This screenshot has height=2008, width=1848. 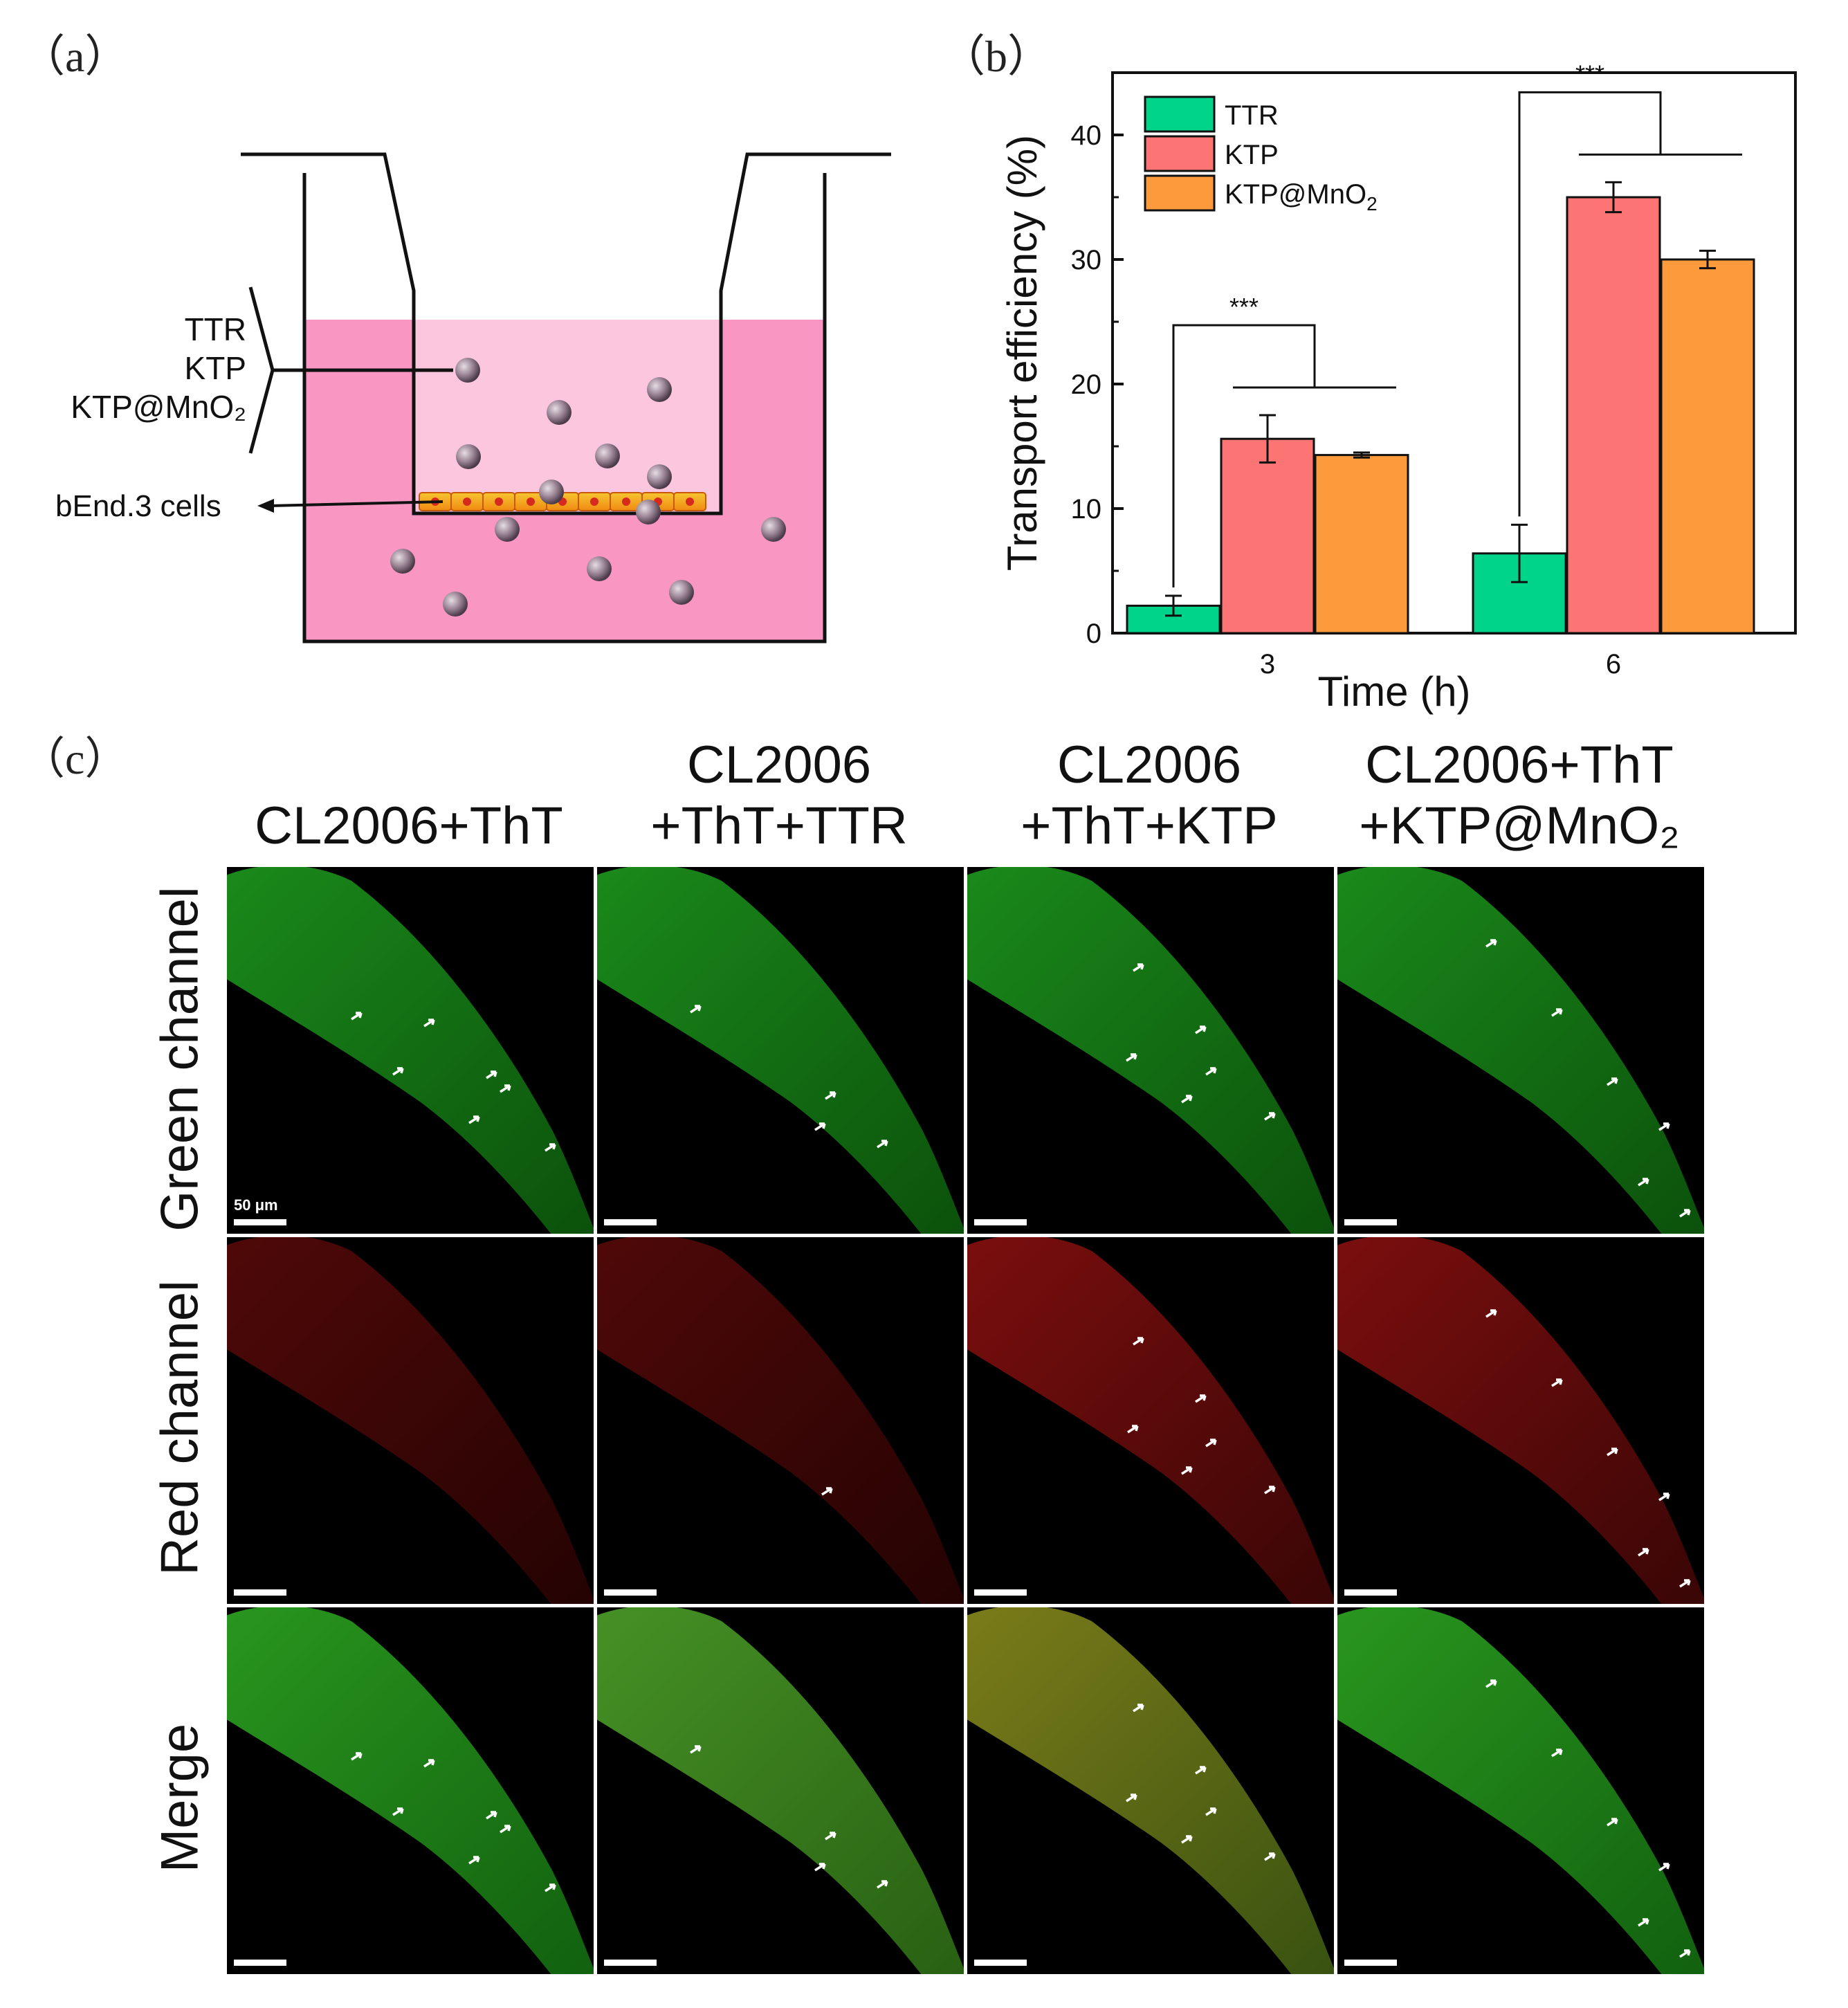 What do you see at coordinates (356, 504) in the screenshot?
I see `cells-arrow-line` at bounding box center [356, 504].